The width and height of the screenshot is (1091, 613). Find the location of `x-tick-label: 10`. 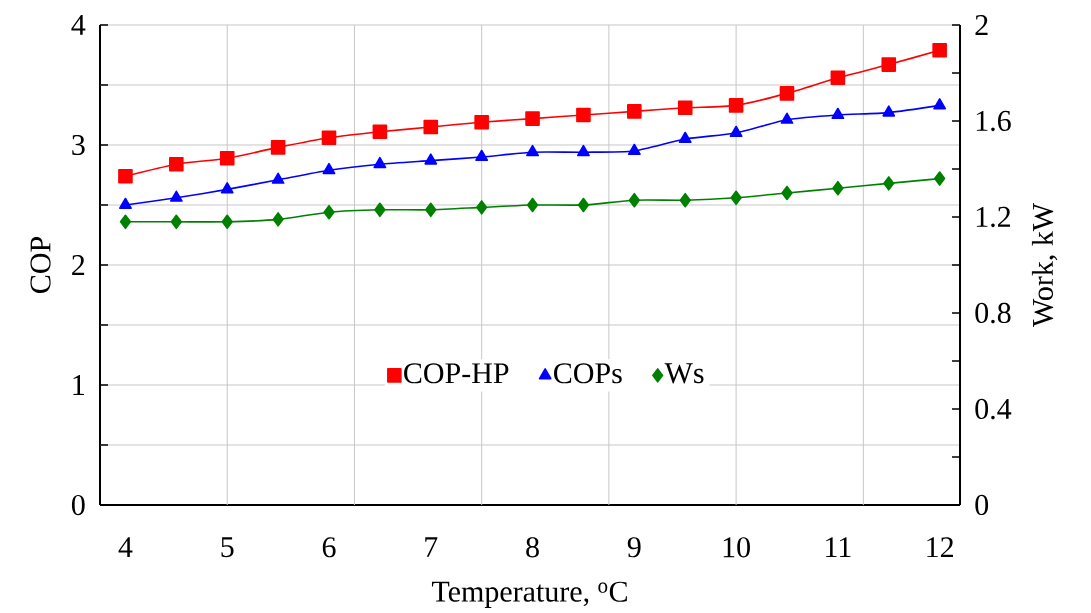

x-tick-label: 10 is located at coordinates (736, 547).